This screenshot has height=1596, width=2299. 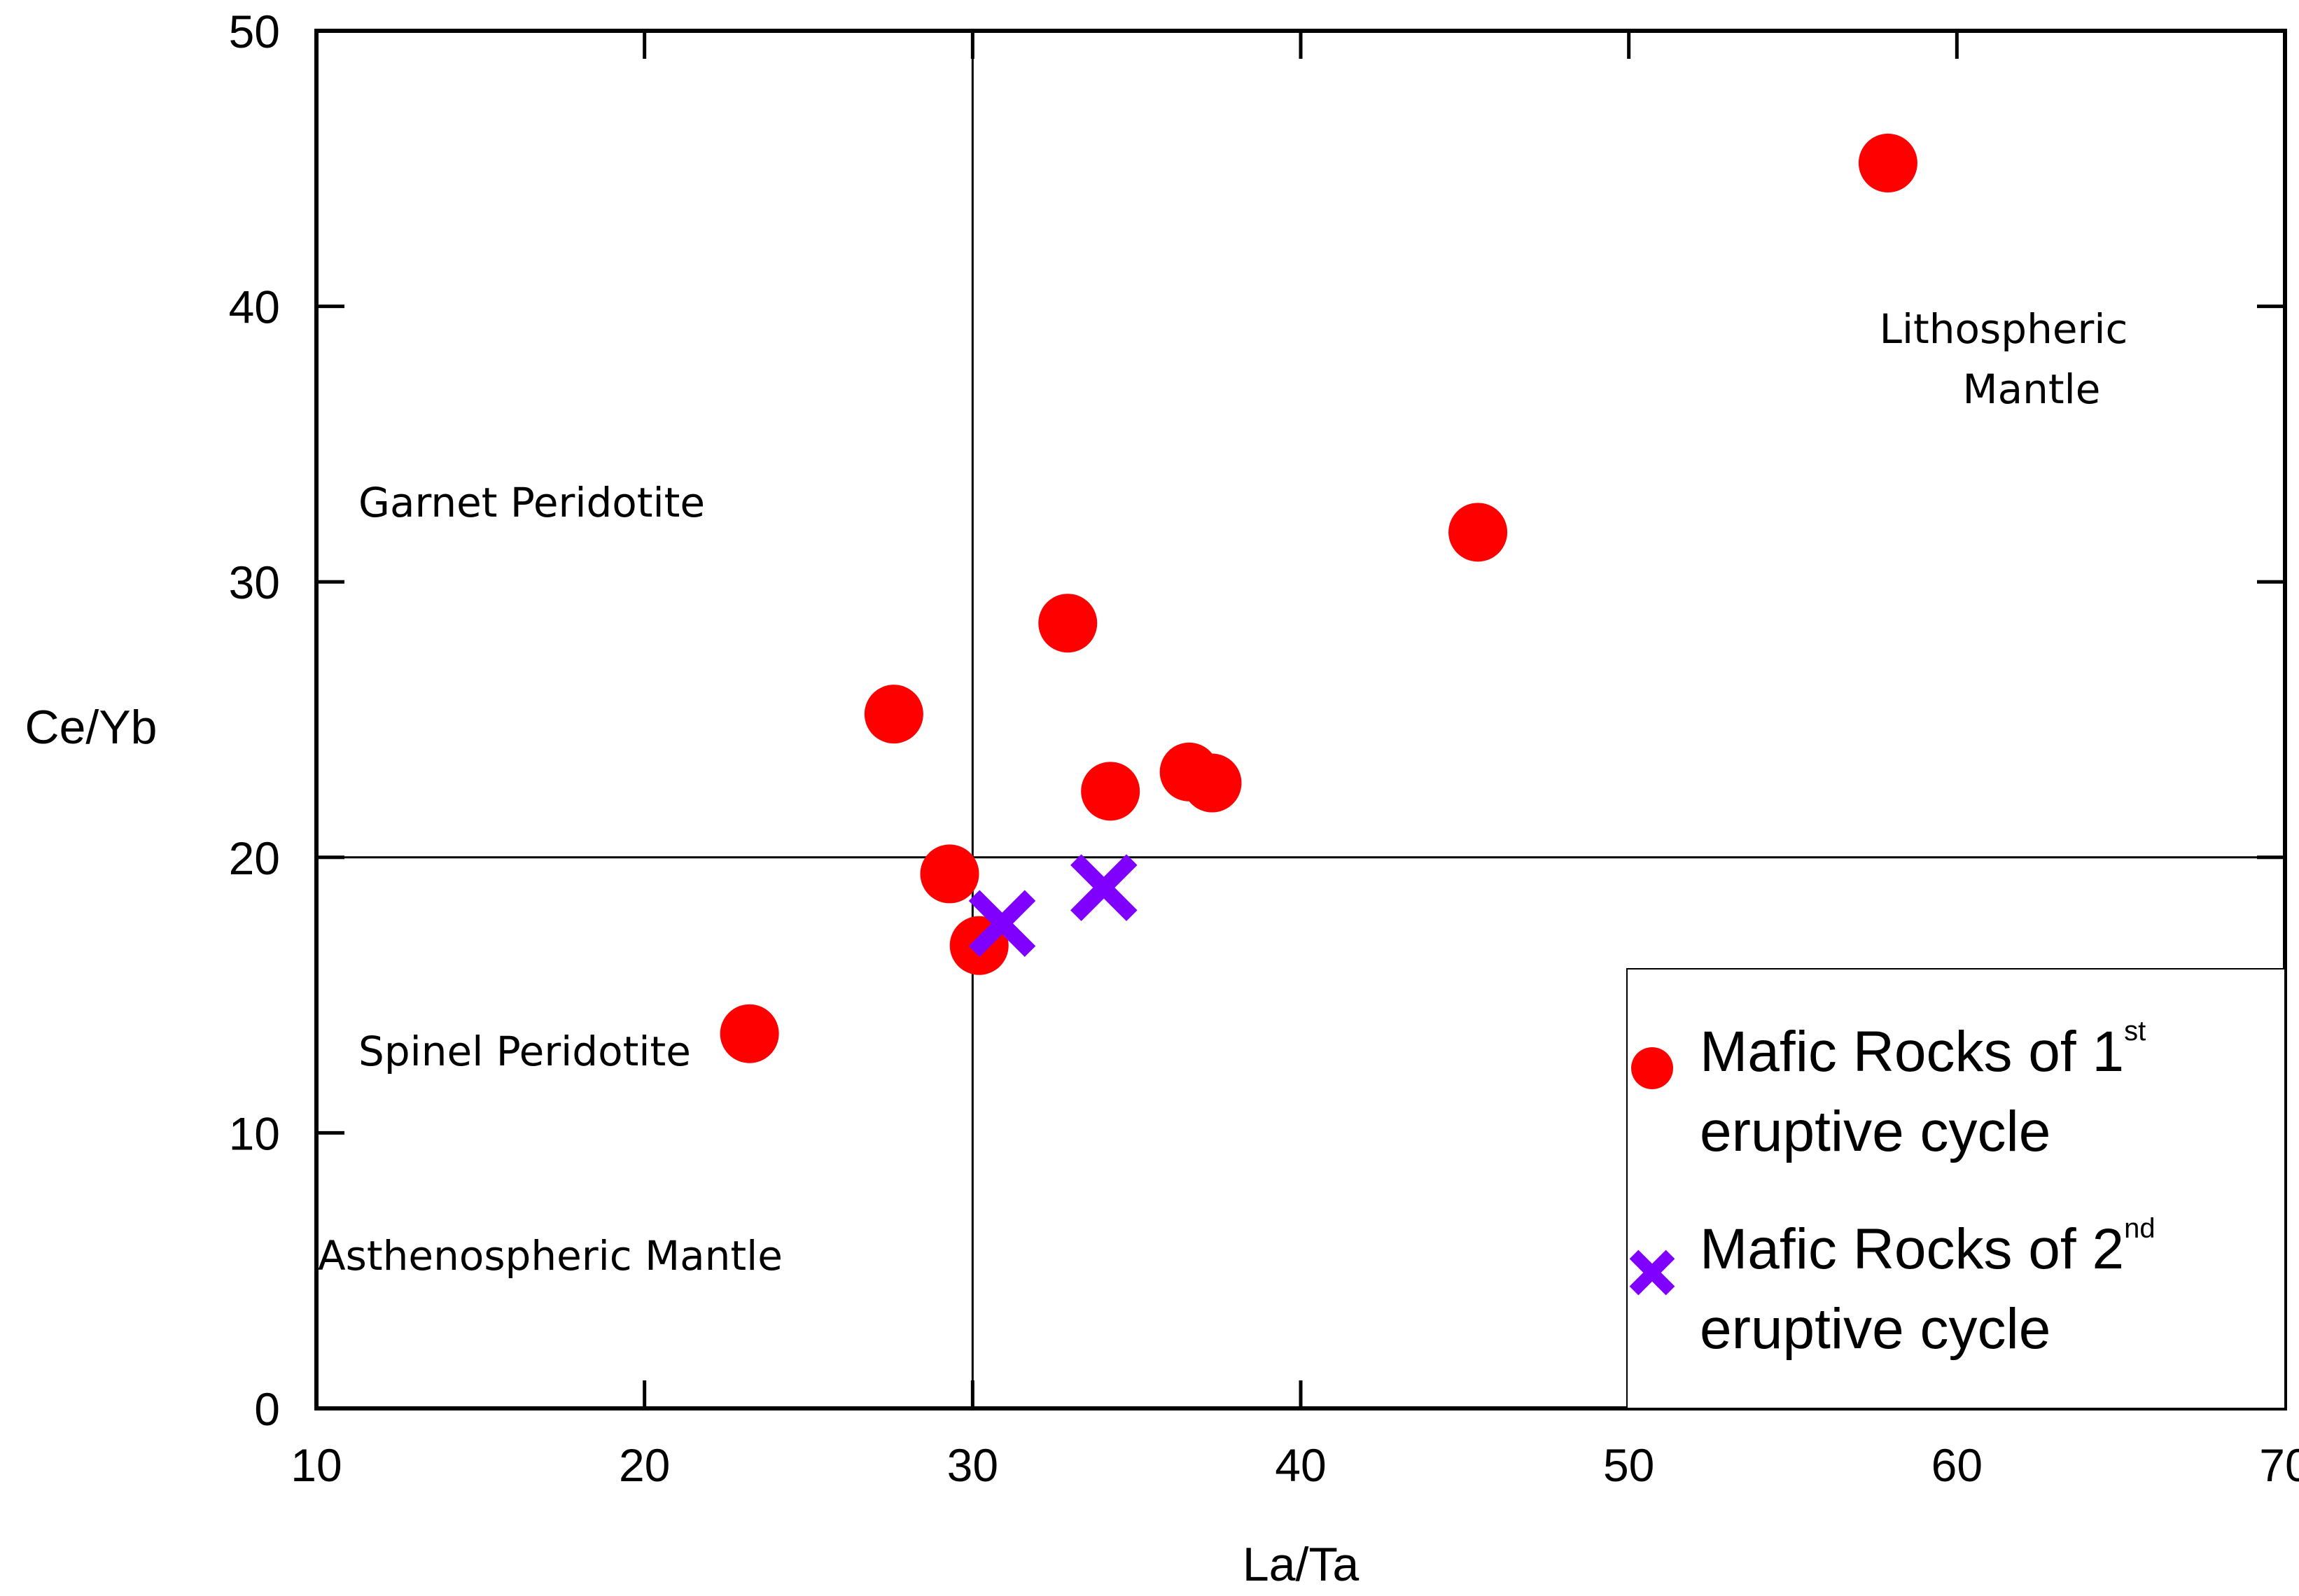 I want to click on legend-entry-2-sup: nd, so click(x=2139, y=1228).